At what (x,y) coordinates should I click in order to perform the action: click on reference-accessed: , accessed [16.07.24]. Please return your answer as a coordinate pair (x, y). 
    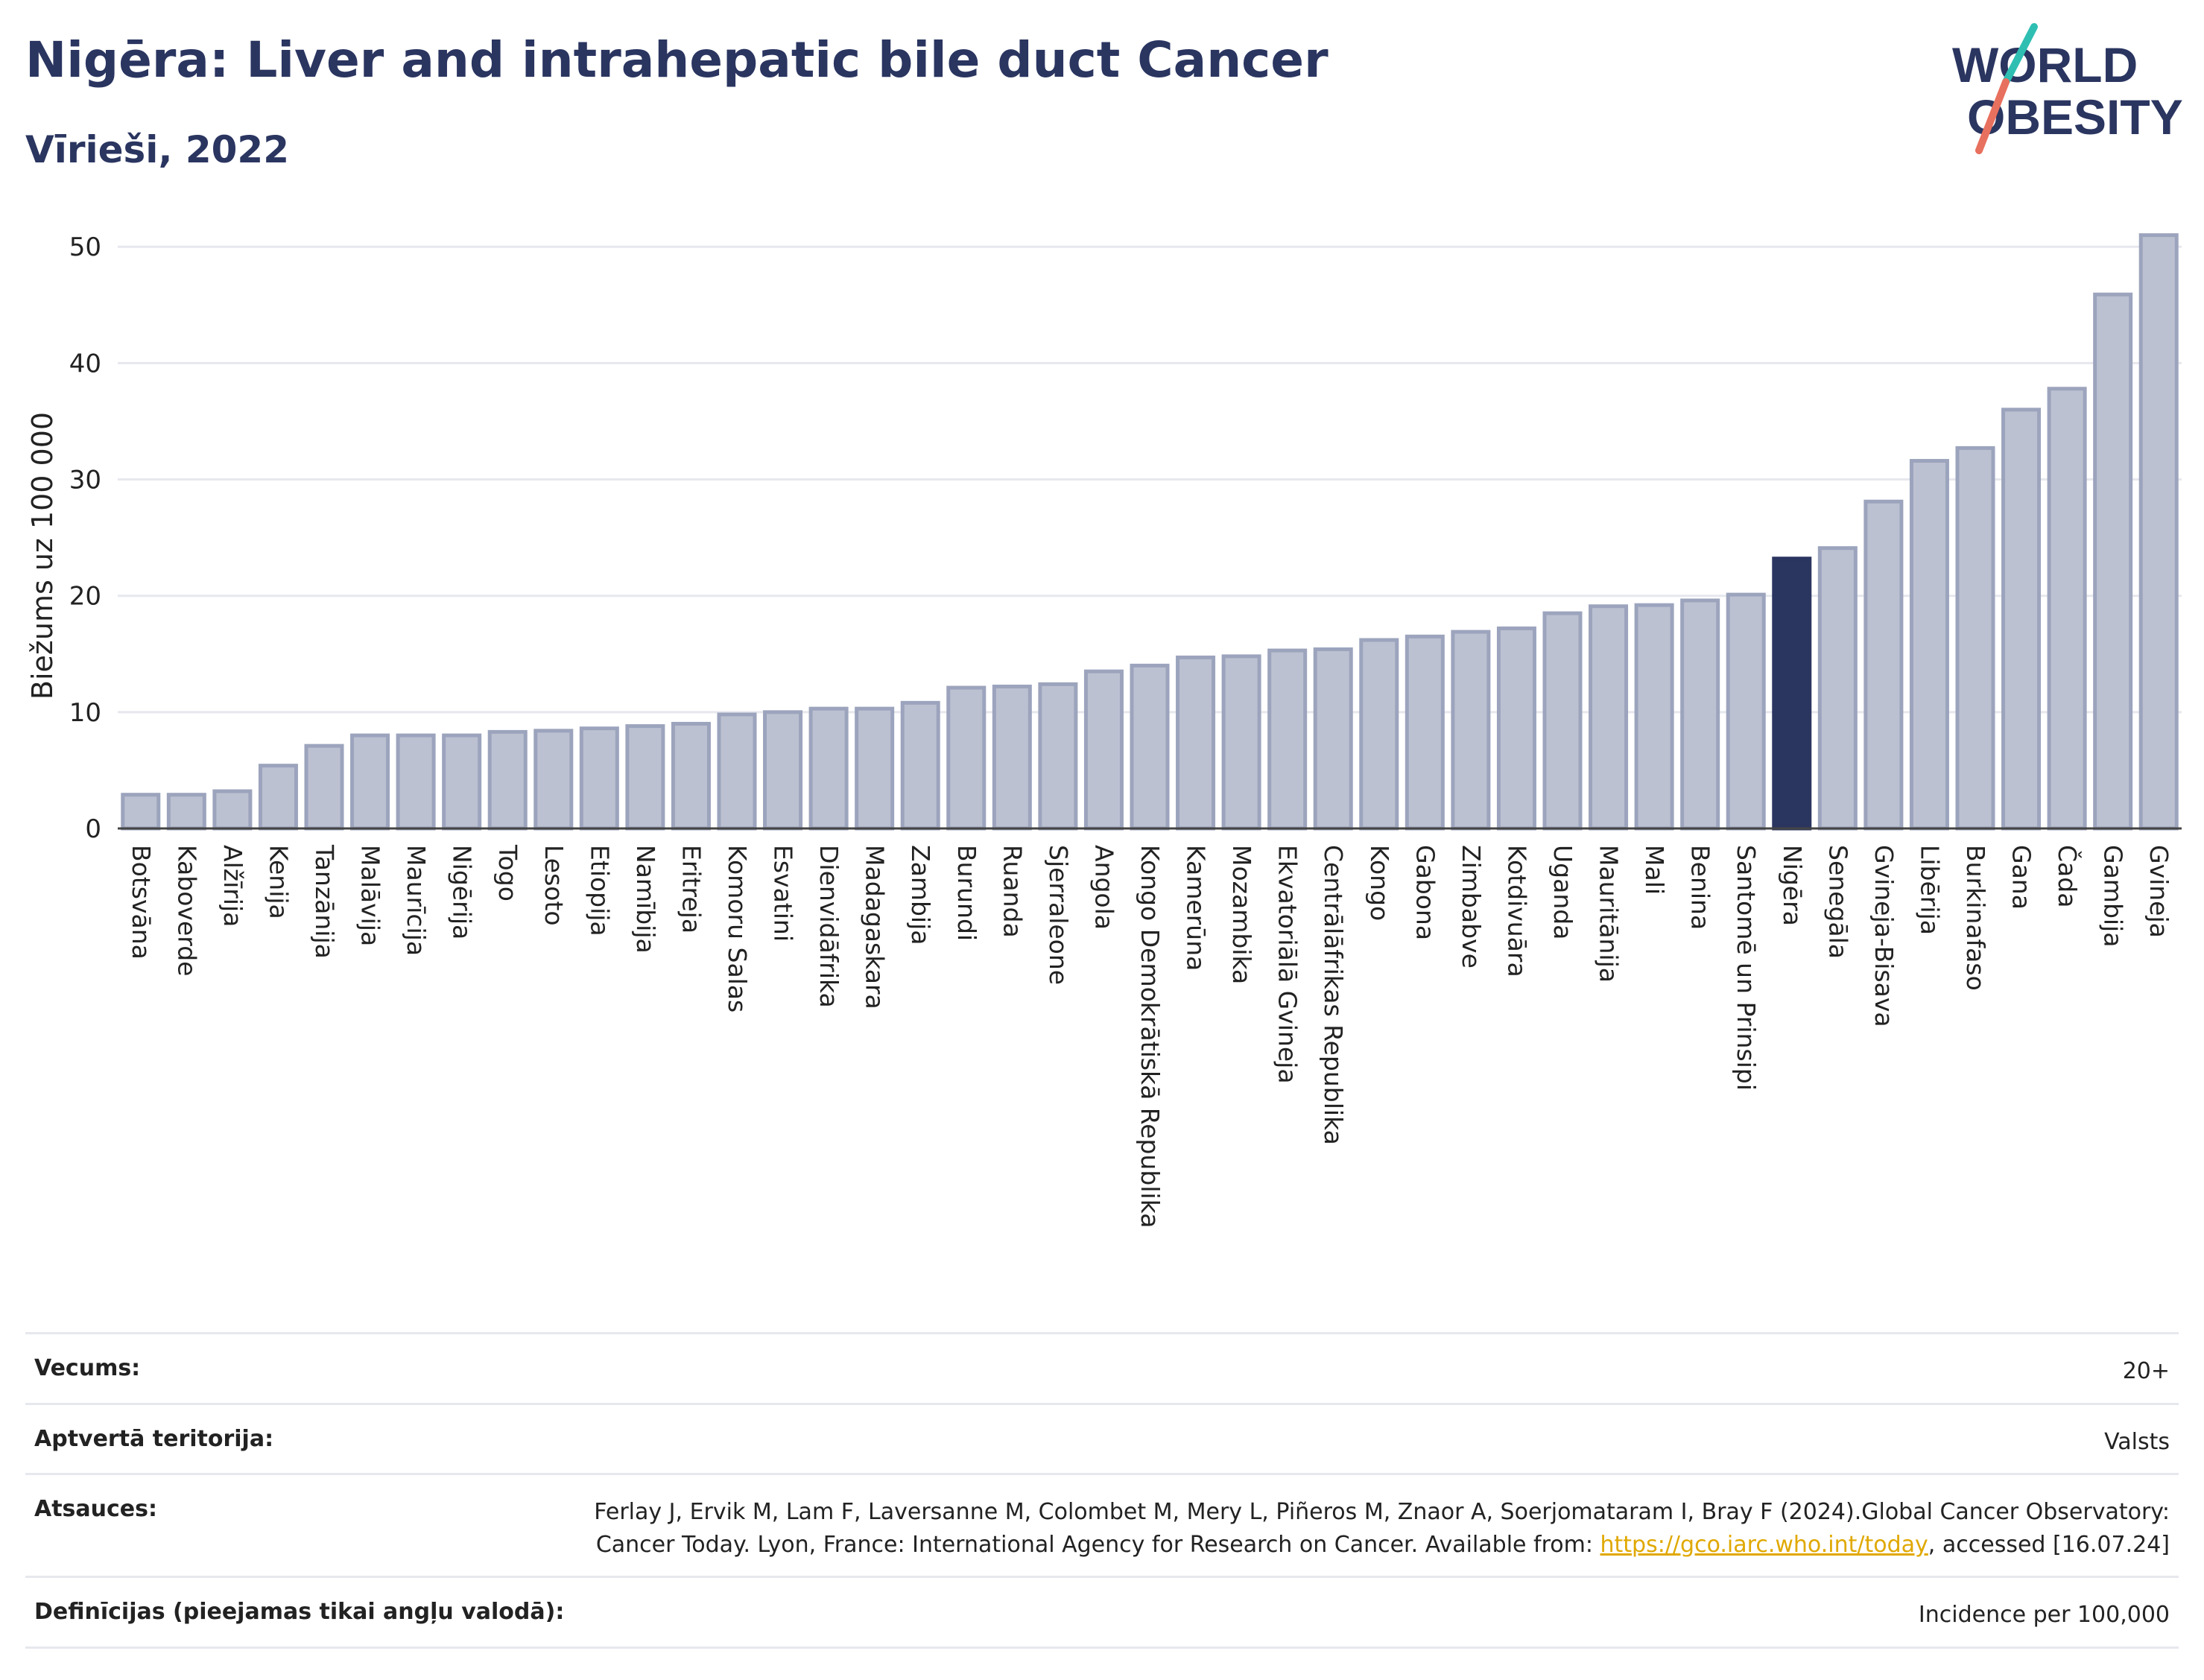
    Looking at the image, I should click on (2049, 1544).